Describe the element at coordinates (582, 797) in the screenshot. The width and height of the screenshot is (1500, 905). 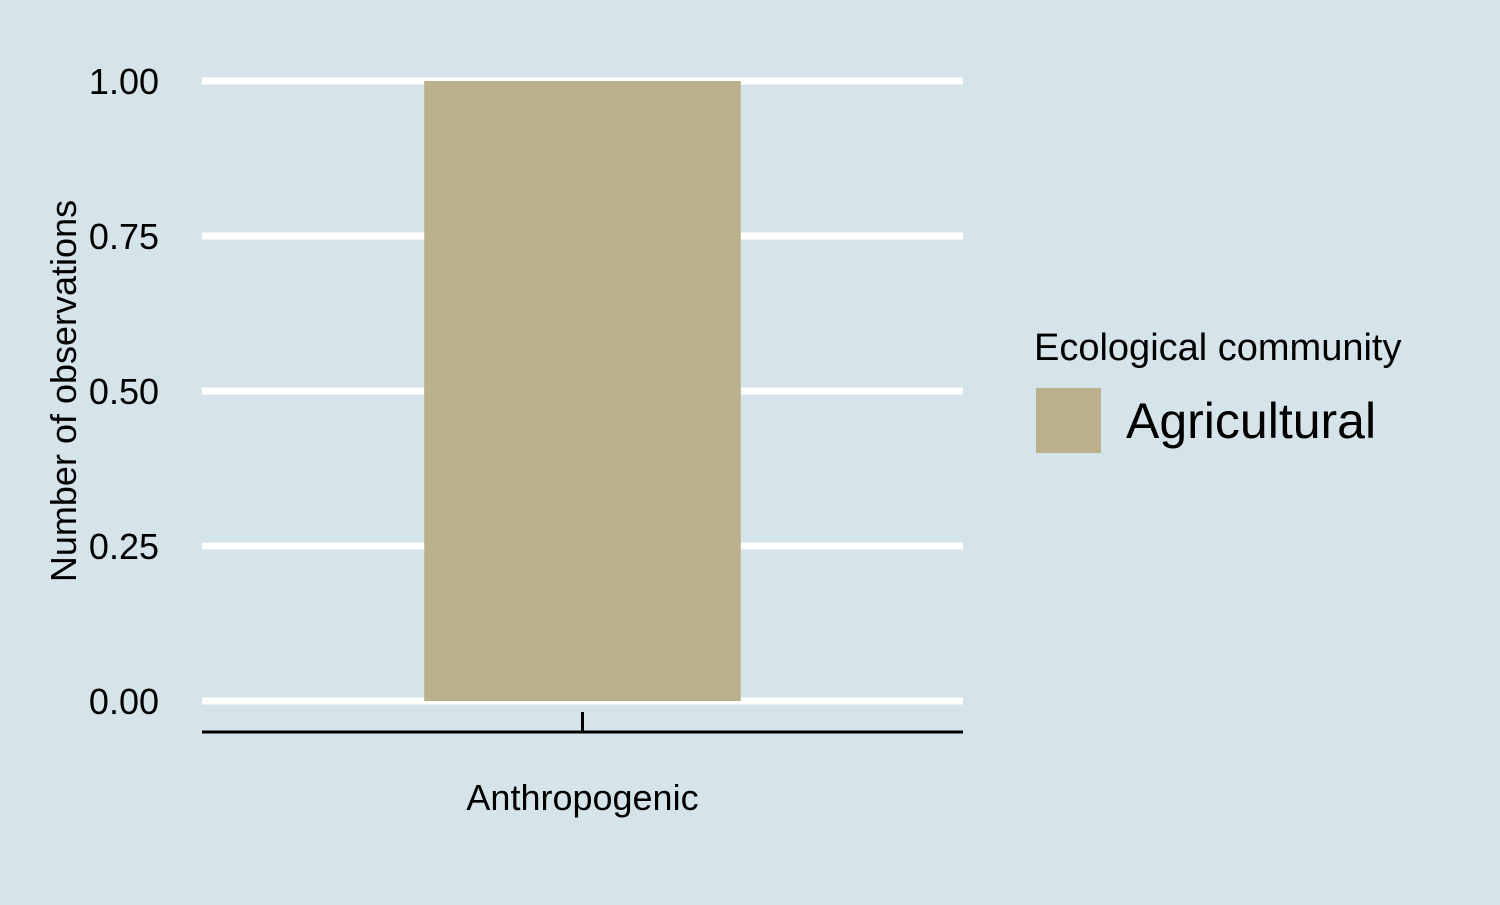
I see `x-tick-label: Anthropogenic` at that location.